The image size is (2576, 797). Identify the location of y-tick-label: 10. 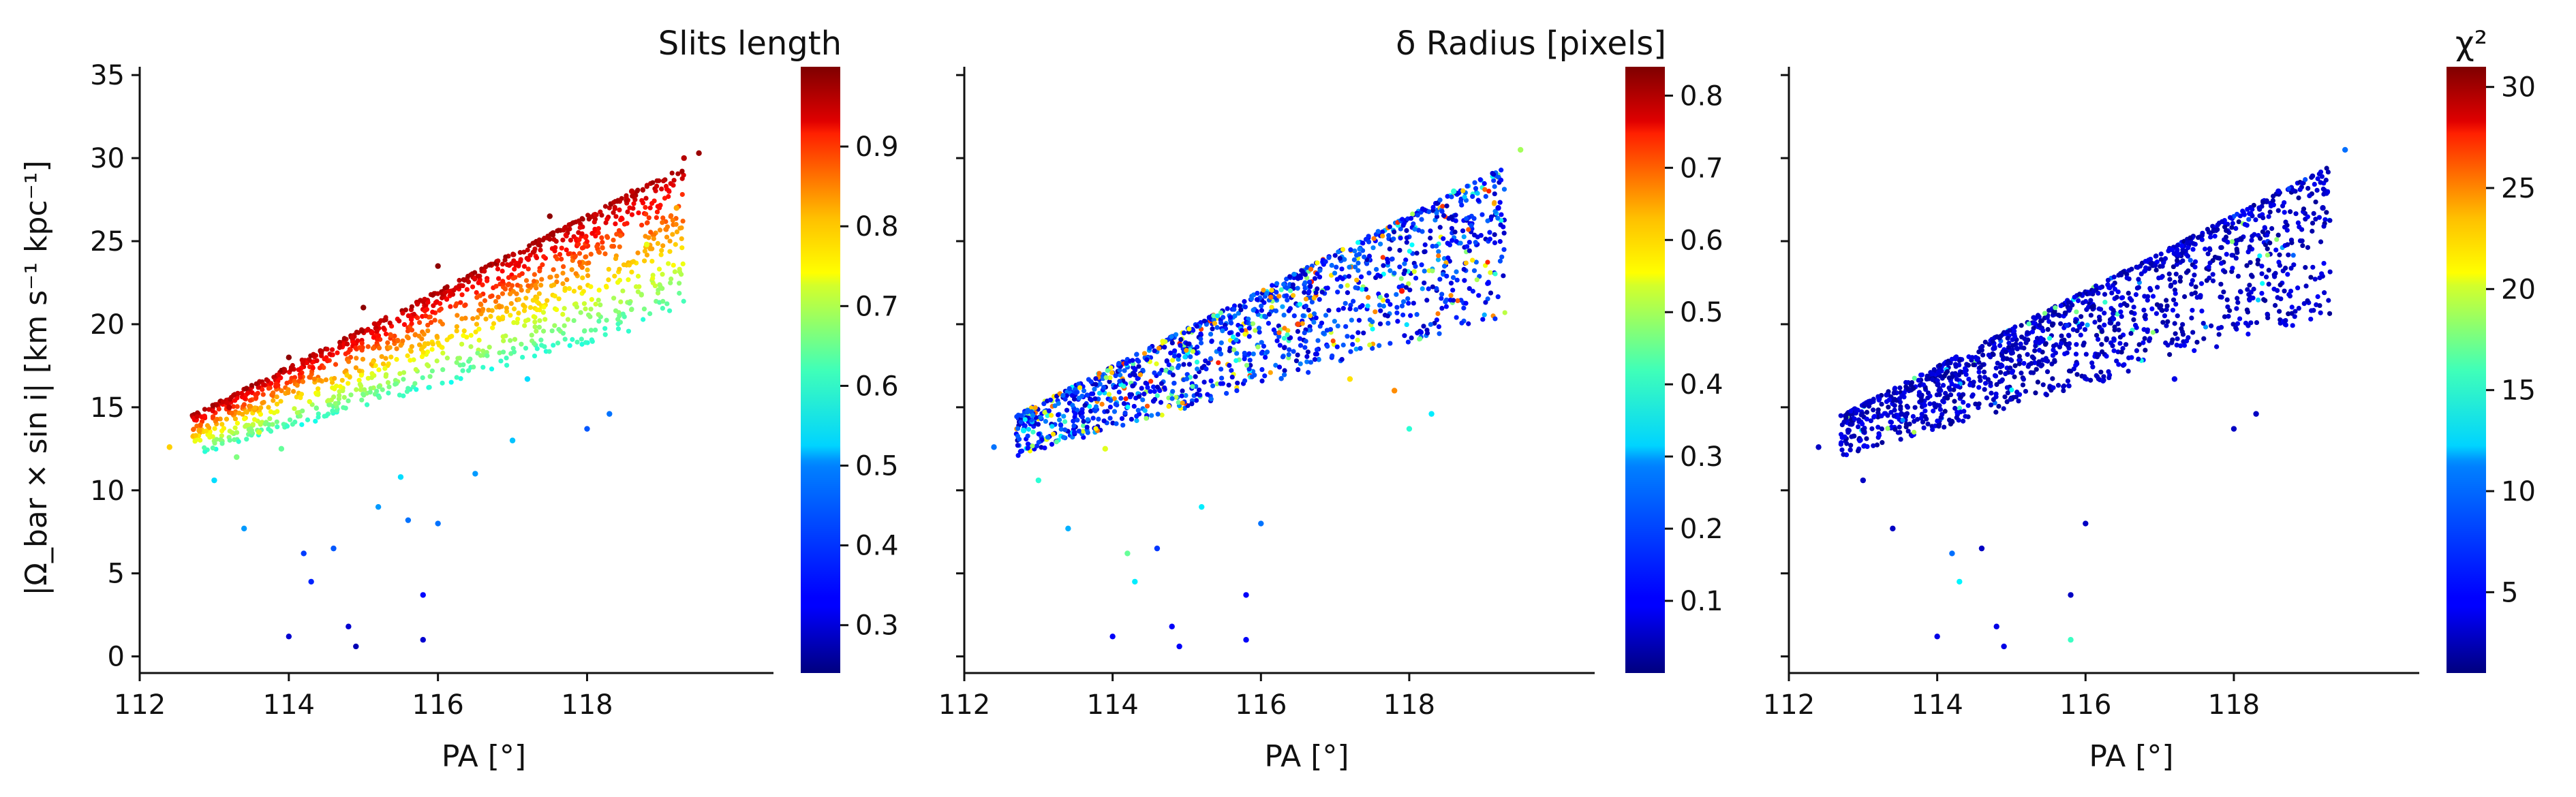
(107, 491).